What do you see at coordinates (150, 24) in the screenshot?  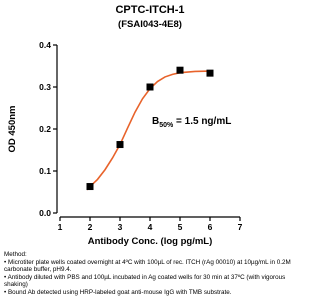 I see `chart-subtitle: (FSAI043-4E8)` at bounding box center [150, 24].